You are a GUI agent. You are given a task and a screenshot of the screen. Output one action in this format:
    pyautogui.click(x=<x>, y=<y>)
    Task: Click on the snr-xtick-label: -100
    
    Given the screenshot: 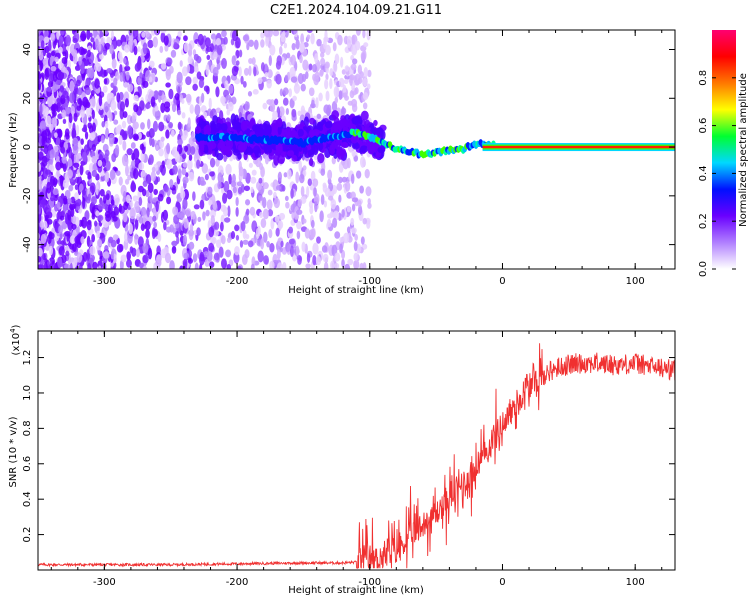 What is the action you would take?
    pyautogui.click(x=369, y=582)
    